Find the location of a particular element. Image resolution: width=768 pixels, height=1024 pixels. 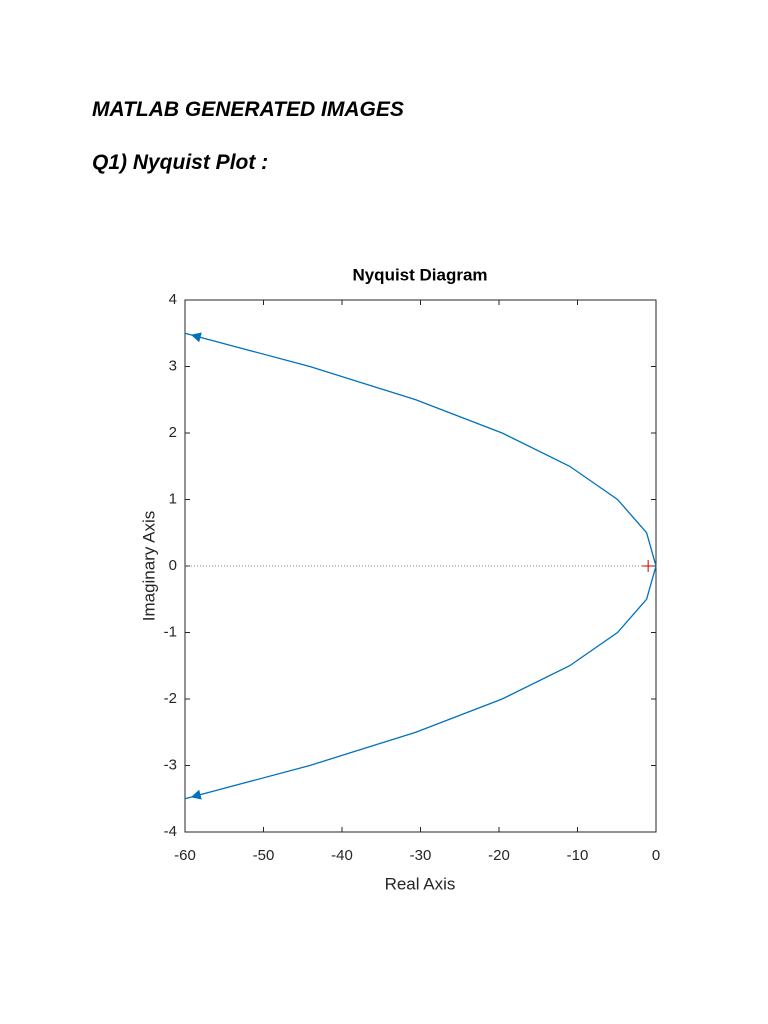

x-tick-label: -10 is located at coordinates (578, 855).